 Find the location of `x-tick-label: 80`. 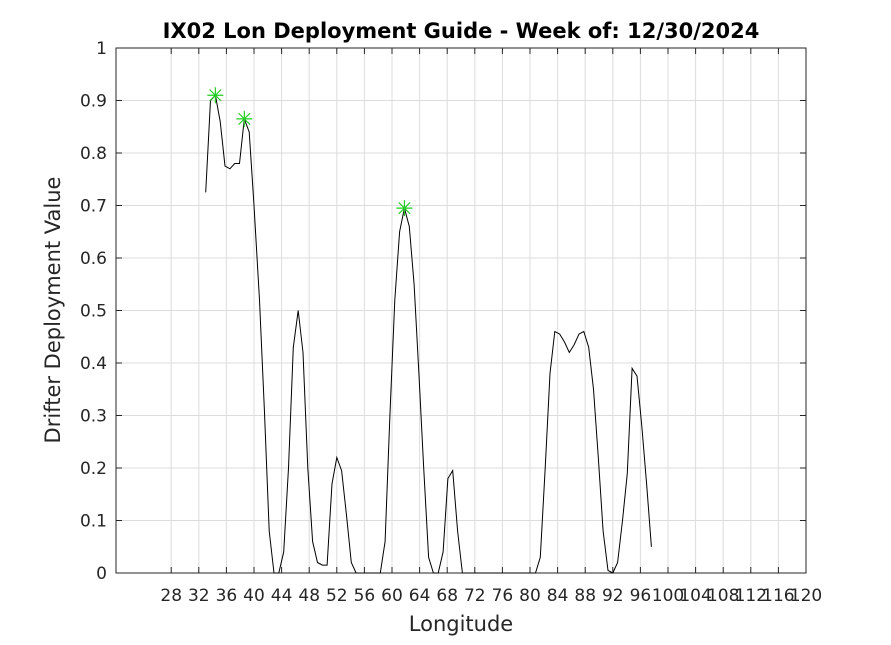

x-tick-label: 80 is located at coordinates (530, 596).